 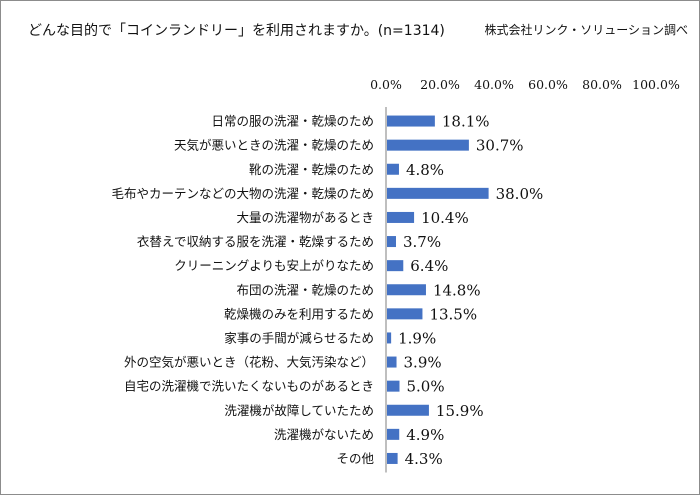 I want to click on category-label: 自宅の洗濯機で洗いたくないものがあるとき, so click(x=249, y=386).